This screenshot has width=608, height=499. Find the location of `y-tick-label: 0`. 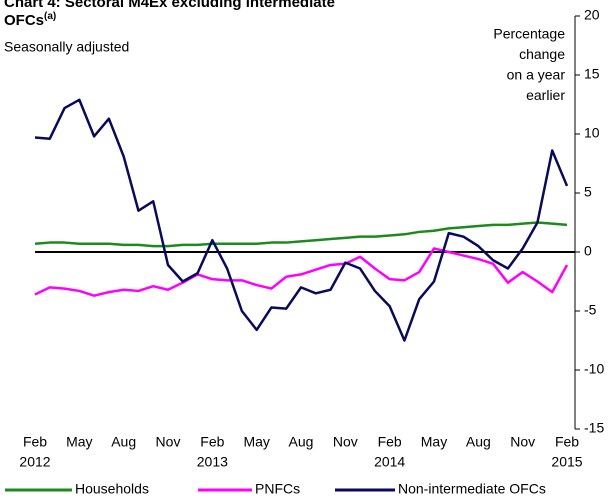

y-tick-label: 0 is located at coordinates (588, 251).